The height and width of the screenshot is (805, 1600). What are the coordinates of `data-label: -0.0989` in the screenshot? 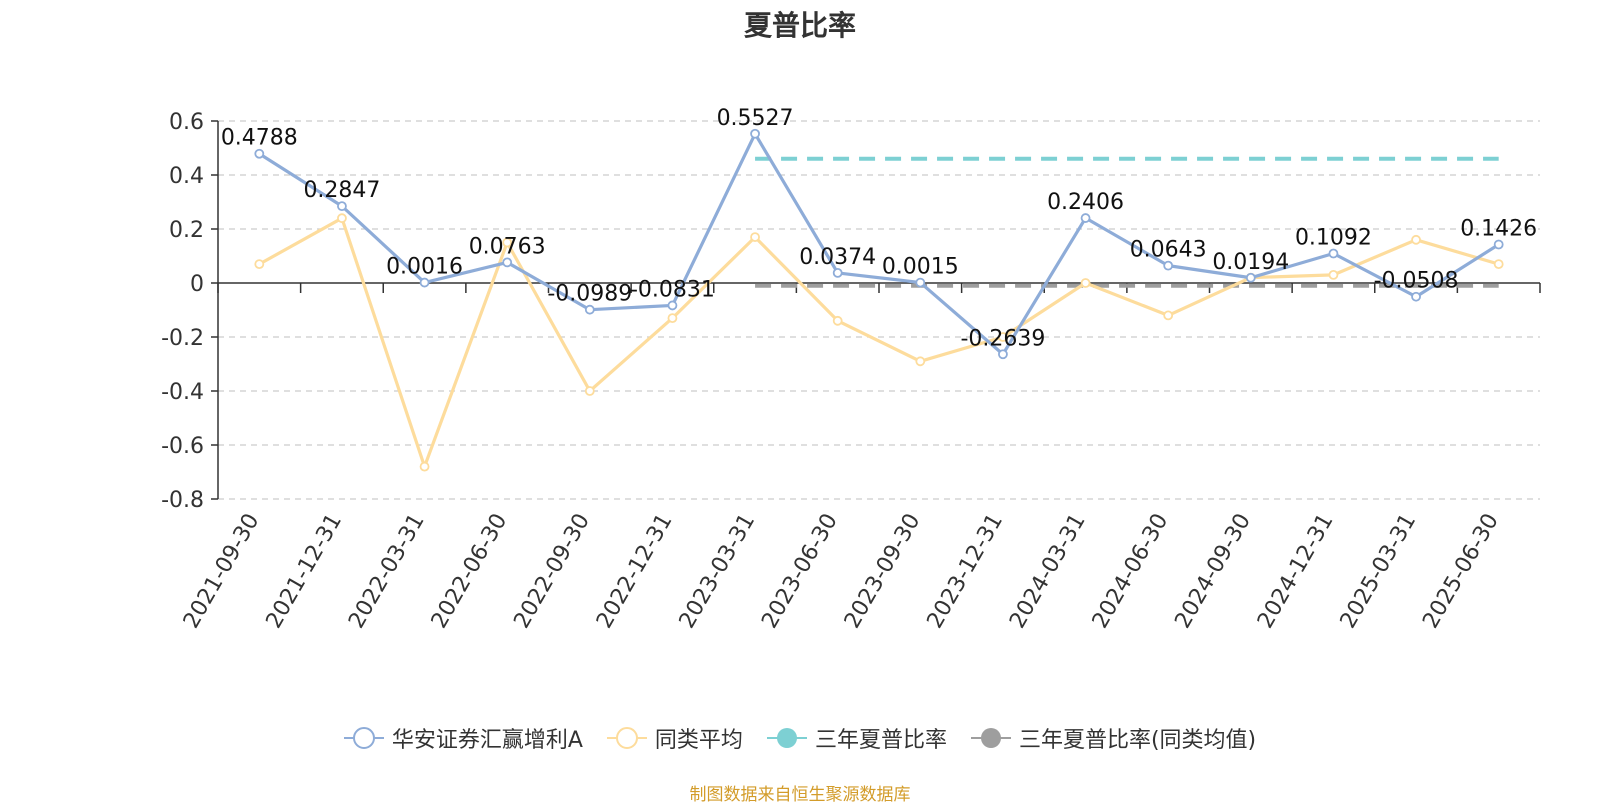 It's located at (589, 294).